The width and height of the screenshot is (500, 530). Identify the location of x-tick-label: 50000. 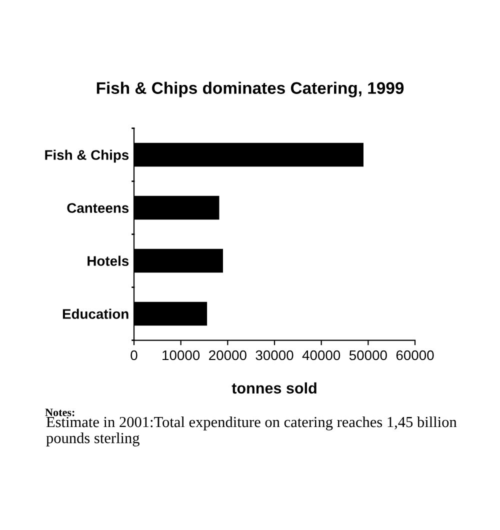
(368, 355).